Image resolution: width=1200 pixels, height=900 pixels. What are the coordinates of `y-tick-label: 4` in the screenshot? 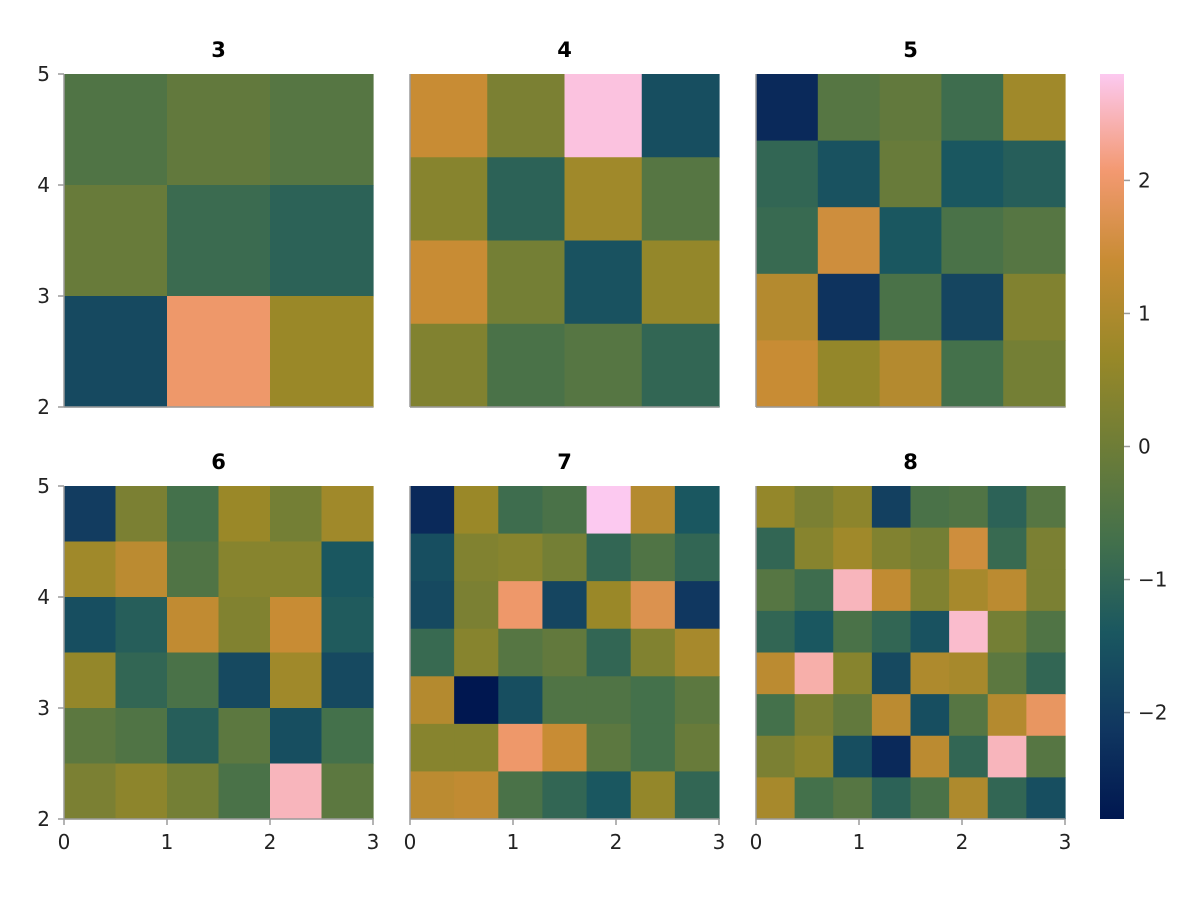 It's located at (43, 185).